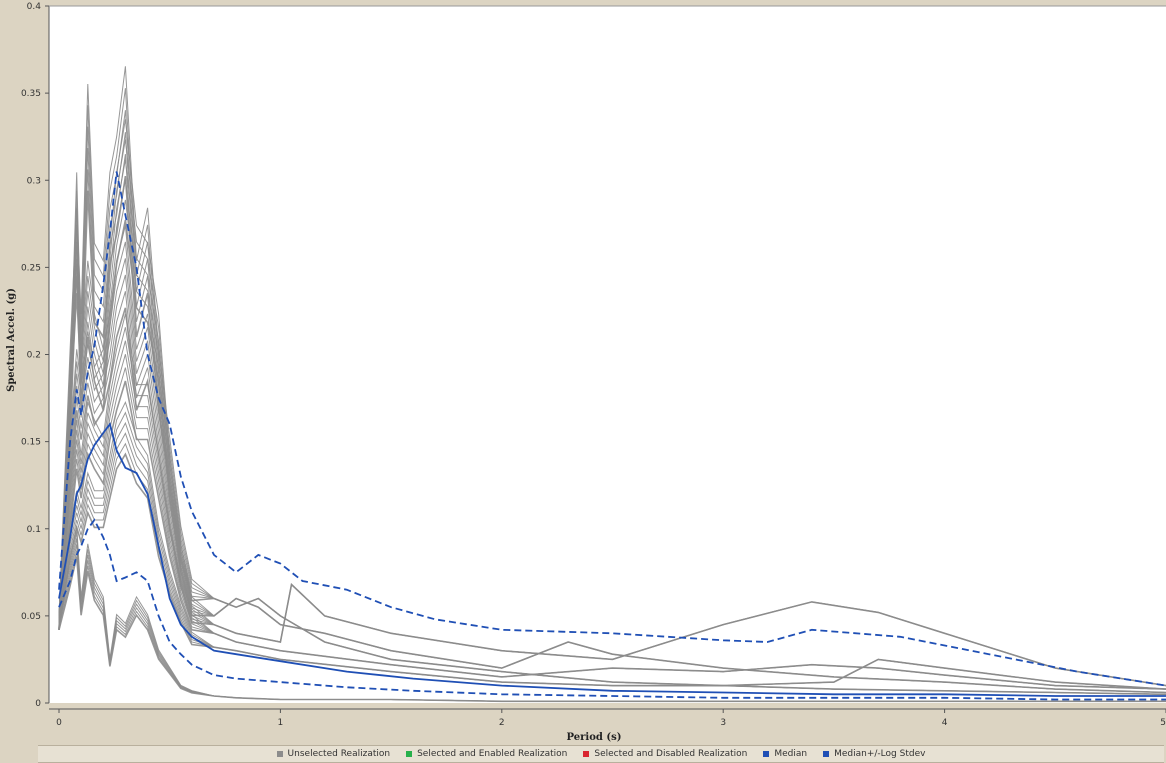 Image resolution: width=1166 pixels, height=763 pixels. Describe the element at coordinates (502, 723) in the screenshot. I see `x-tick-label: 2` at that location.